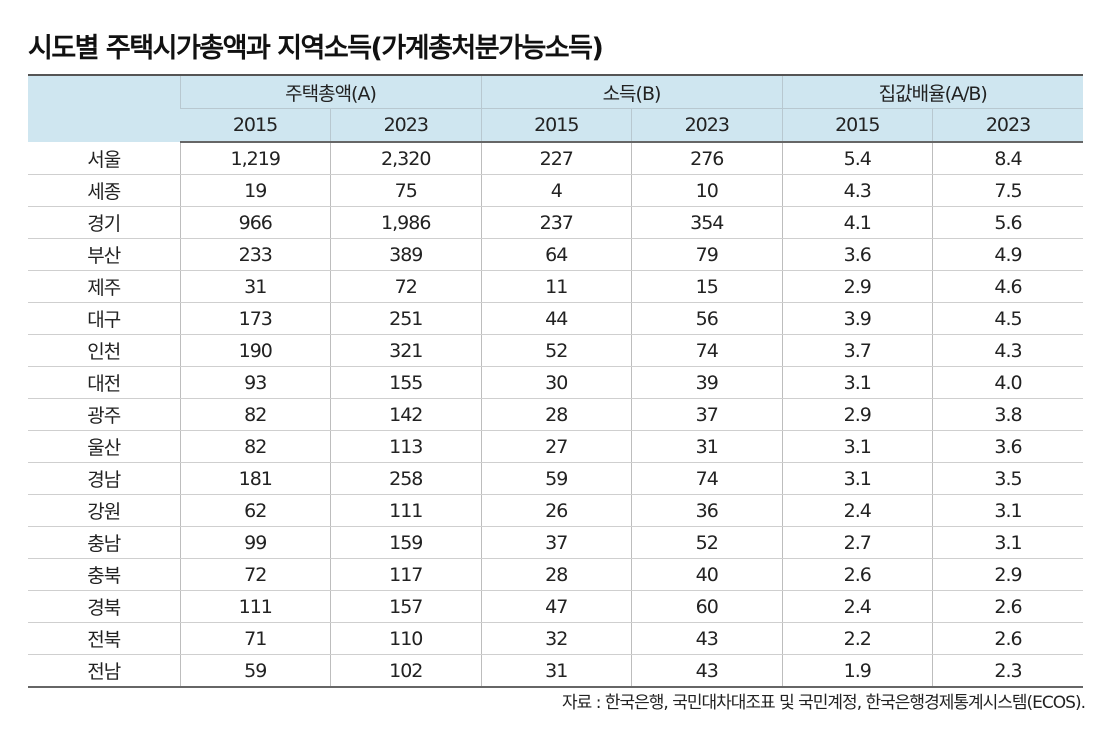 The height and width of the screenshot is (729, 1111). What do you see at coordinates (706, 574) in the screenshot?
I see `value-cell: 40` at bounding box center [706, 574].